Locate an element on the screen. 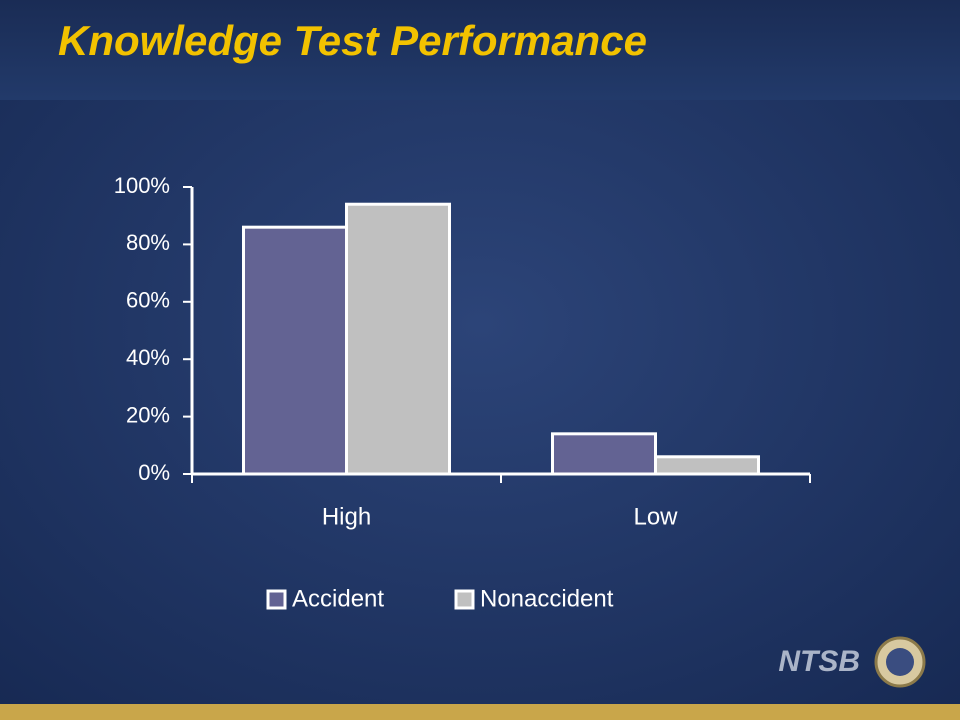  logo-text: NTSB is located at coordinates (819, 661).